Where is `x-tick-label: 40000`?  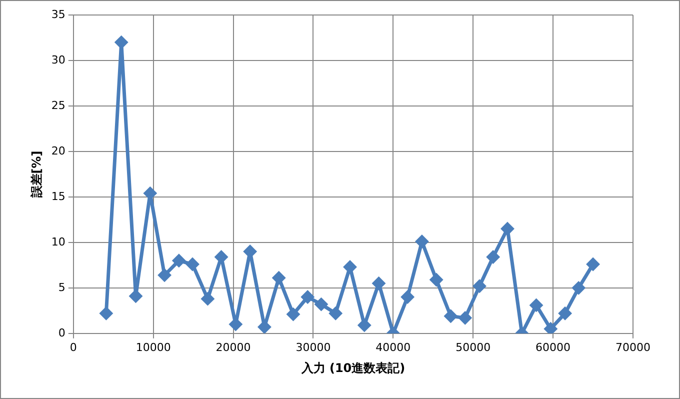
x-tick-label: 40000 is located at coordinates (393, 347).